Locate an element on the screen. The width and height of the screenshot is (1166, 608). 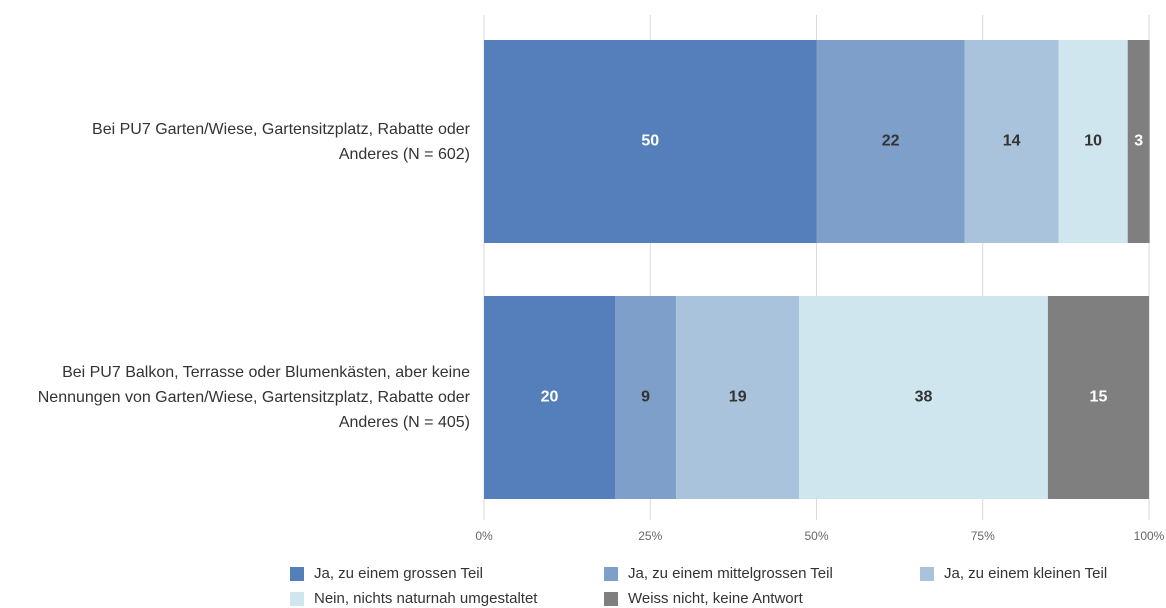
data-label: 15 is located at coordinates (1099, 397).